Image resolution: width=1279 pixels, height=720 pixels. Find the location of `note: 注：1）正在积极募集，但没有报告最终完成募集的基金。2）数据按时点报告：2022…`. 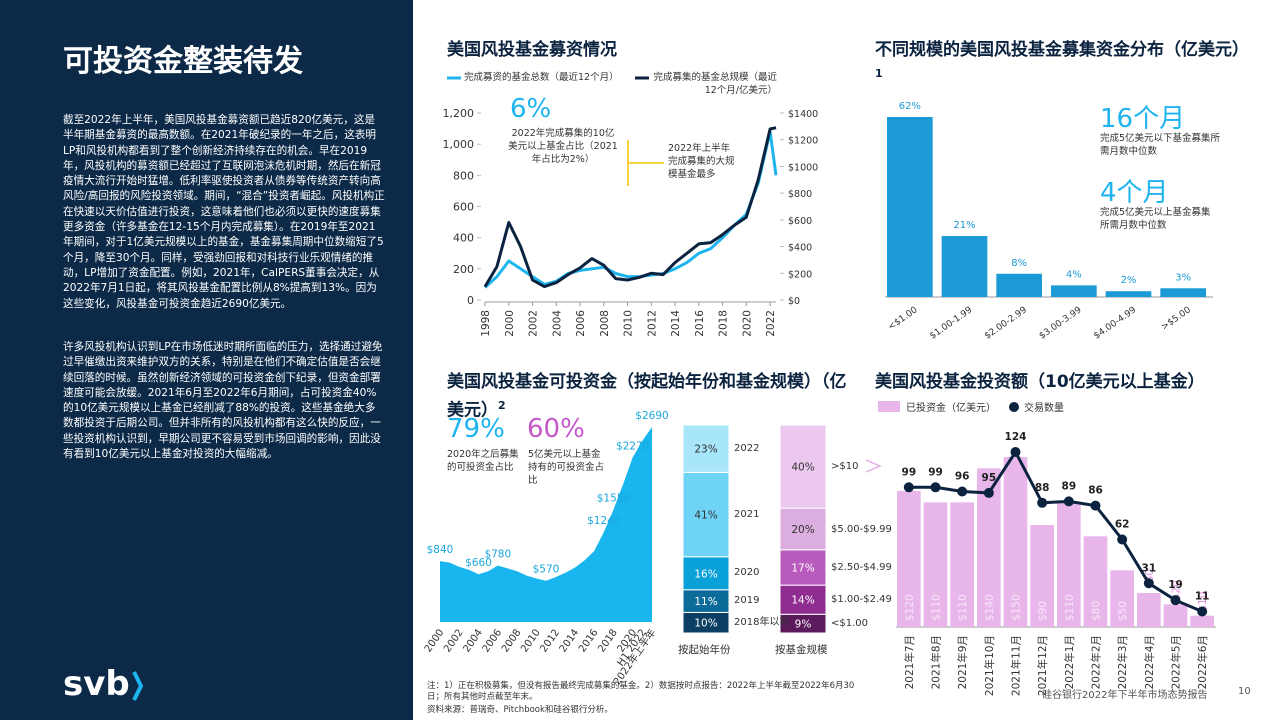

note: 注：1）正在积极募集，但没有报告最终完成募集的基金。2）数据按时点报告：2022… is located at coordinates (641, 691).